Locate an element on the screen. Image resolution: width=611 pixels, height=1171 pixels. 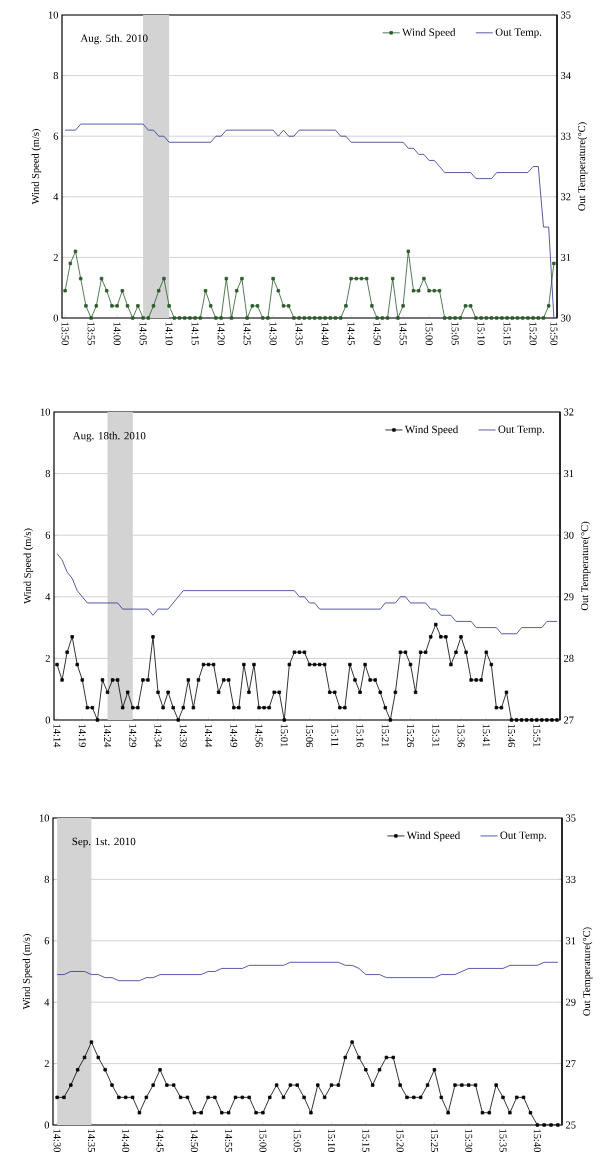
x-tick-label: 14:56 is located at coordinates (259, 736).